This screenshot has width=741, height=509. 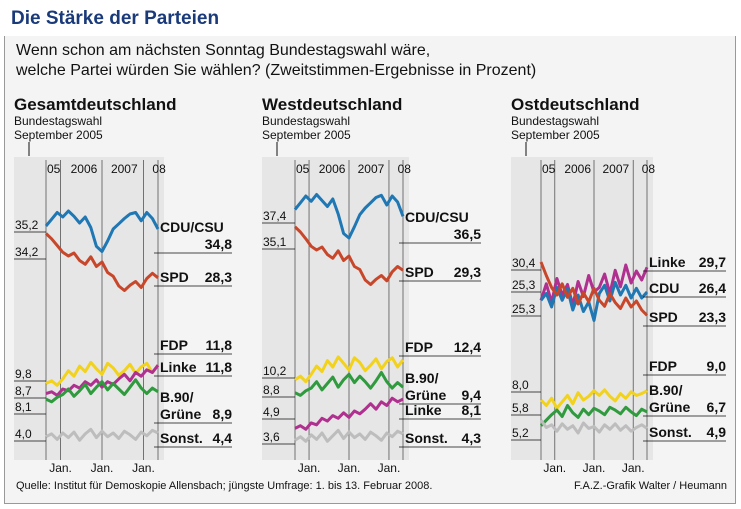 What do you see at coordinates (23, 391) in the screenshot?
I see `start-value-label: 8,7` at bounding box center [23, 391].